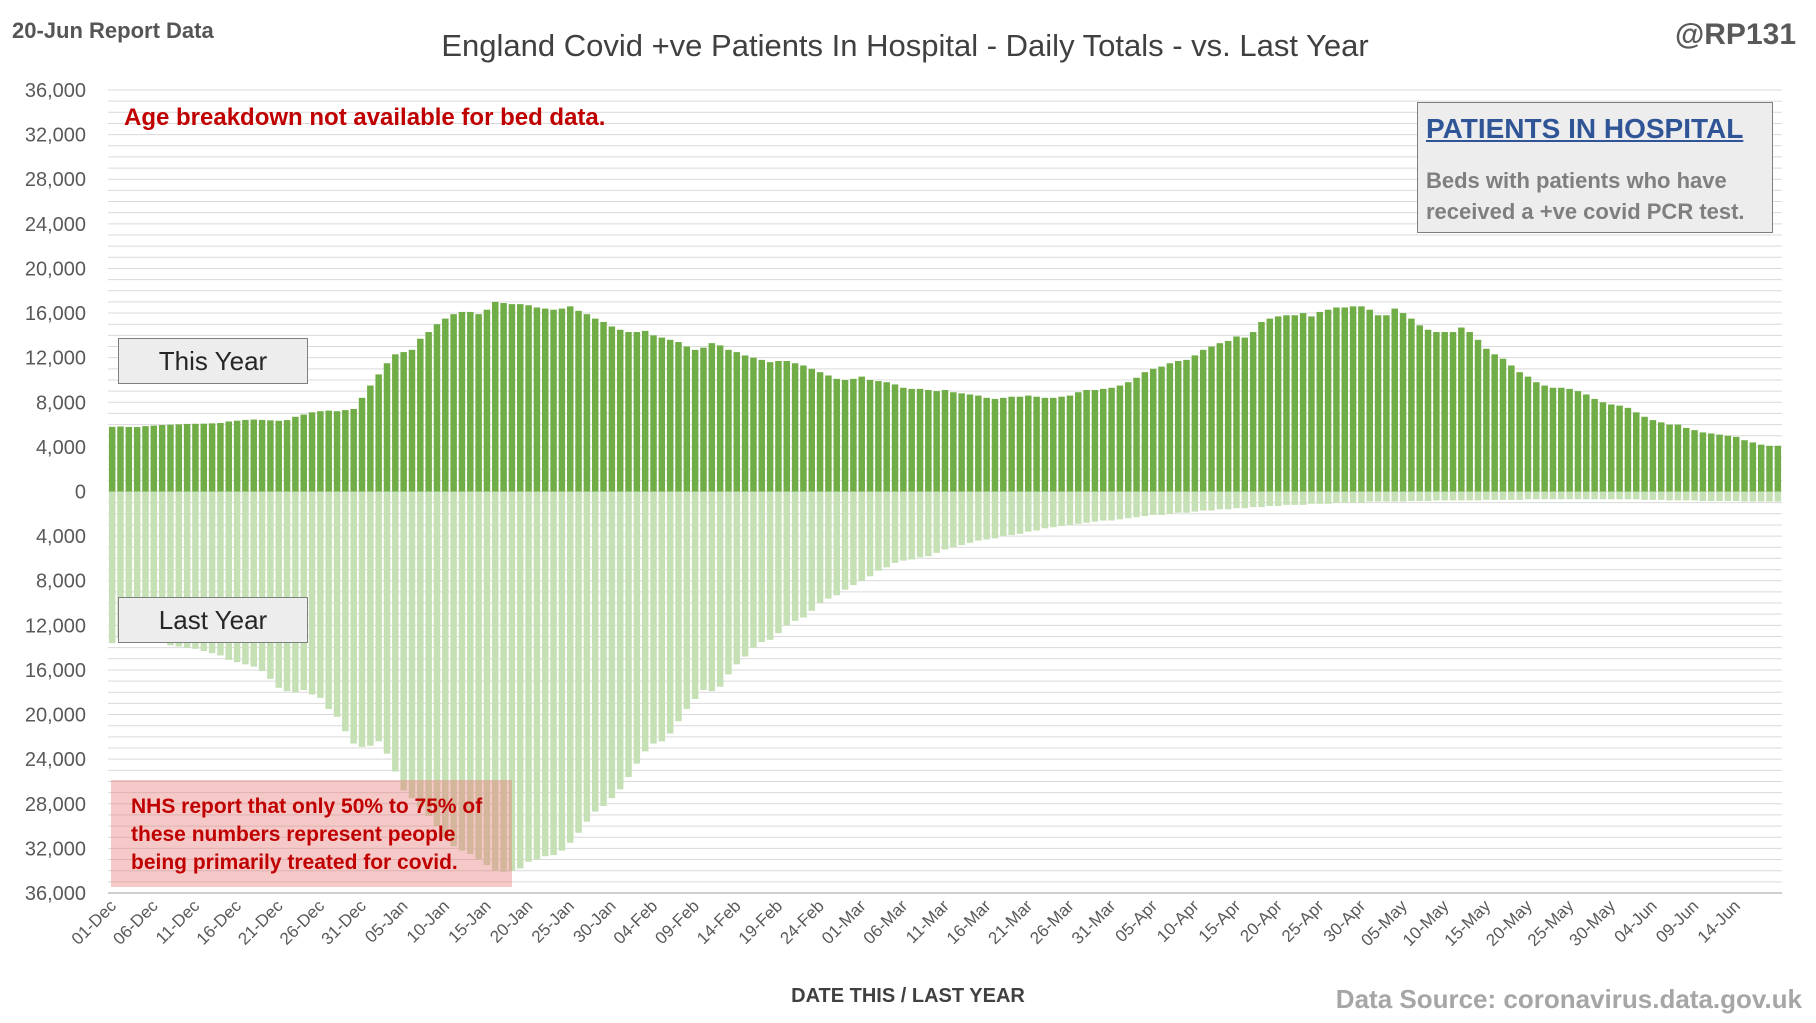 The image size is (1816, 1023). I want to click on x-tick-label: 09-Feb, so click(677, 922).